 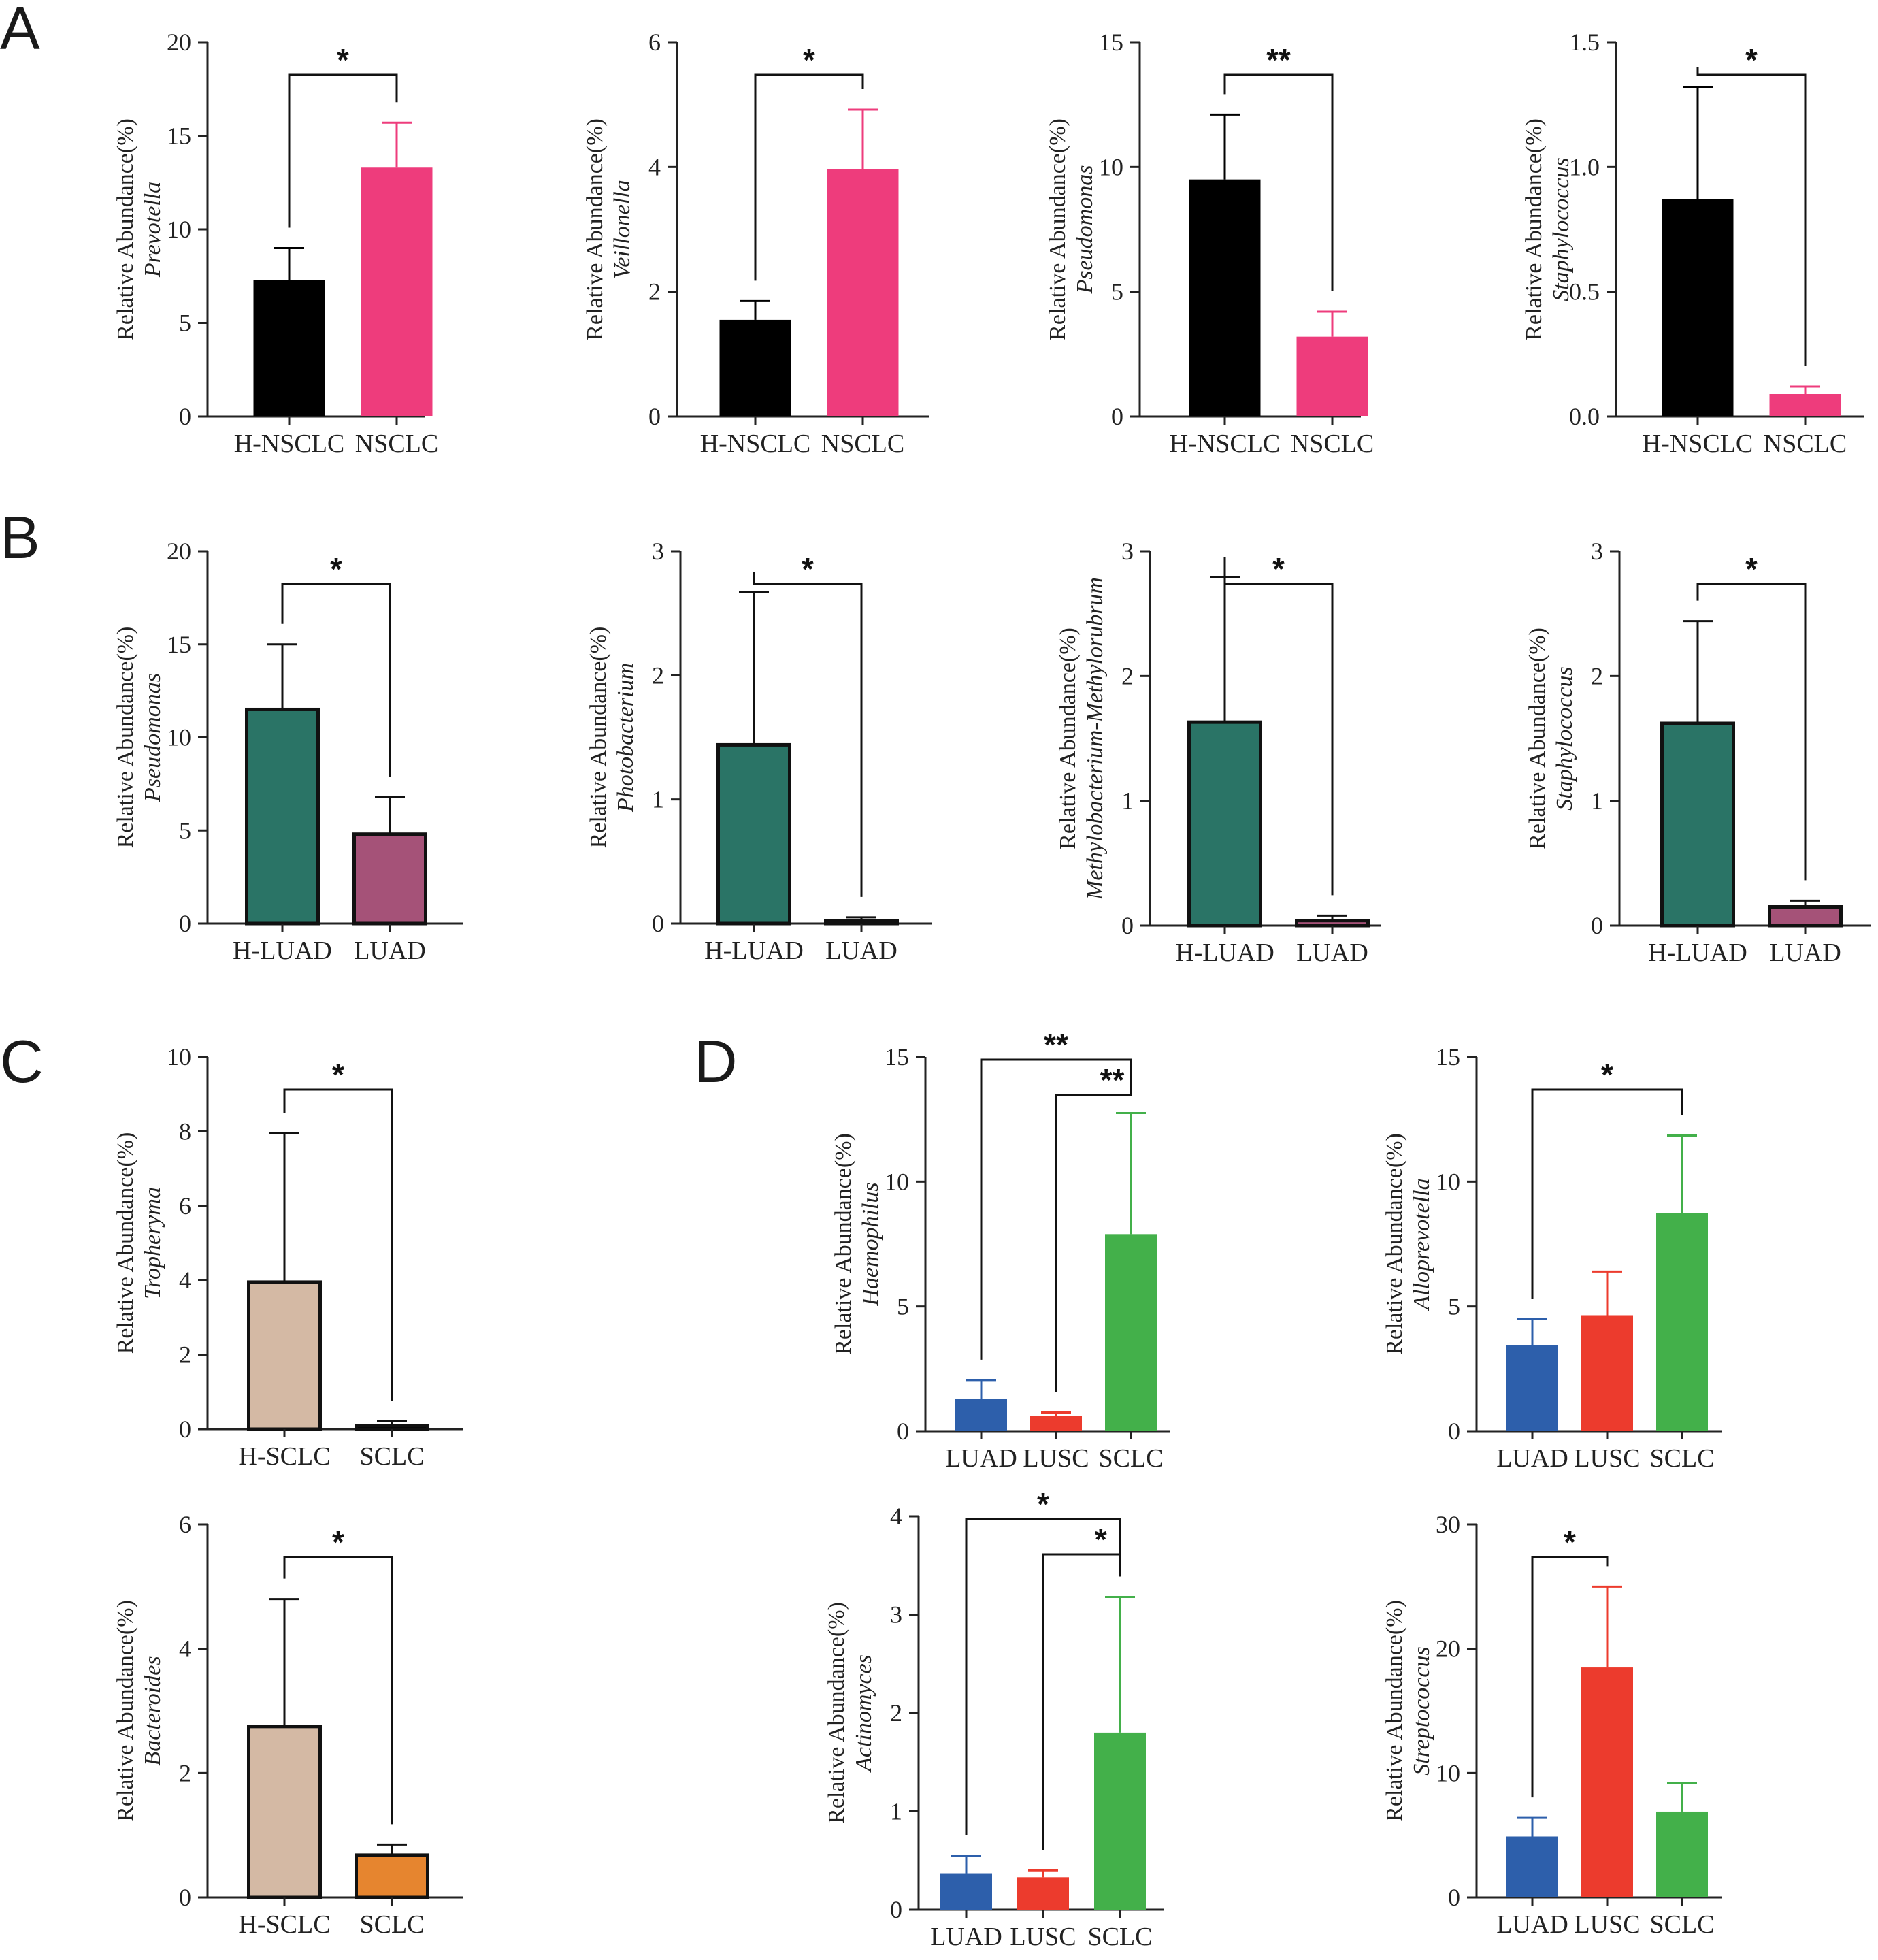 I want to click on y-tick-label: 0.0, so click(x=1584, y=416).